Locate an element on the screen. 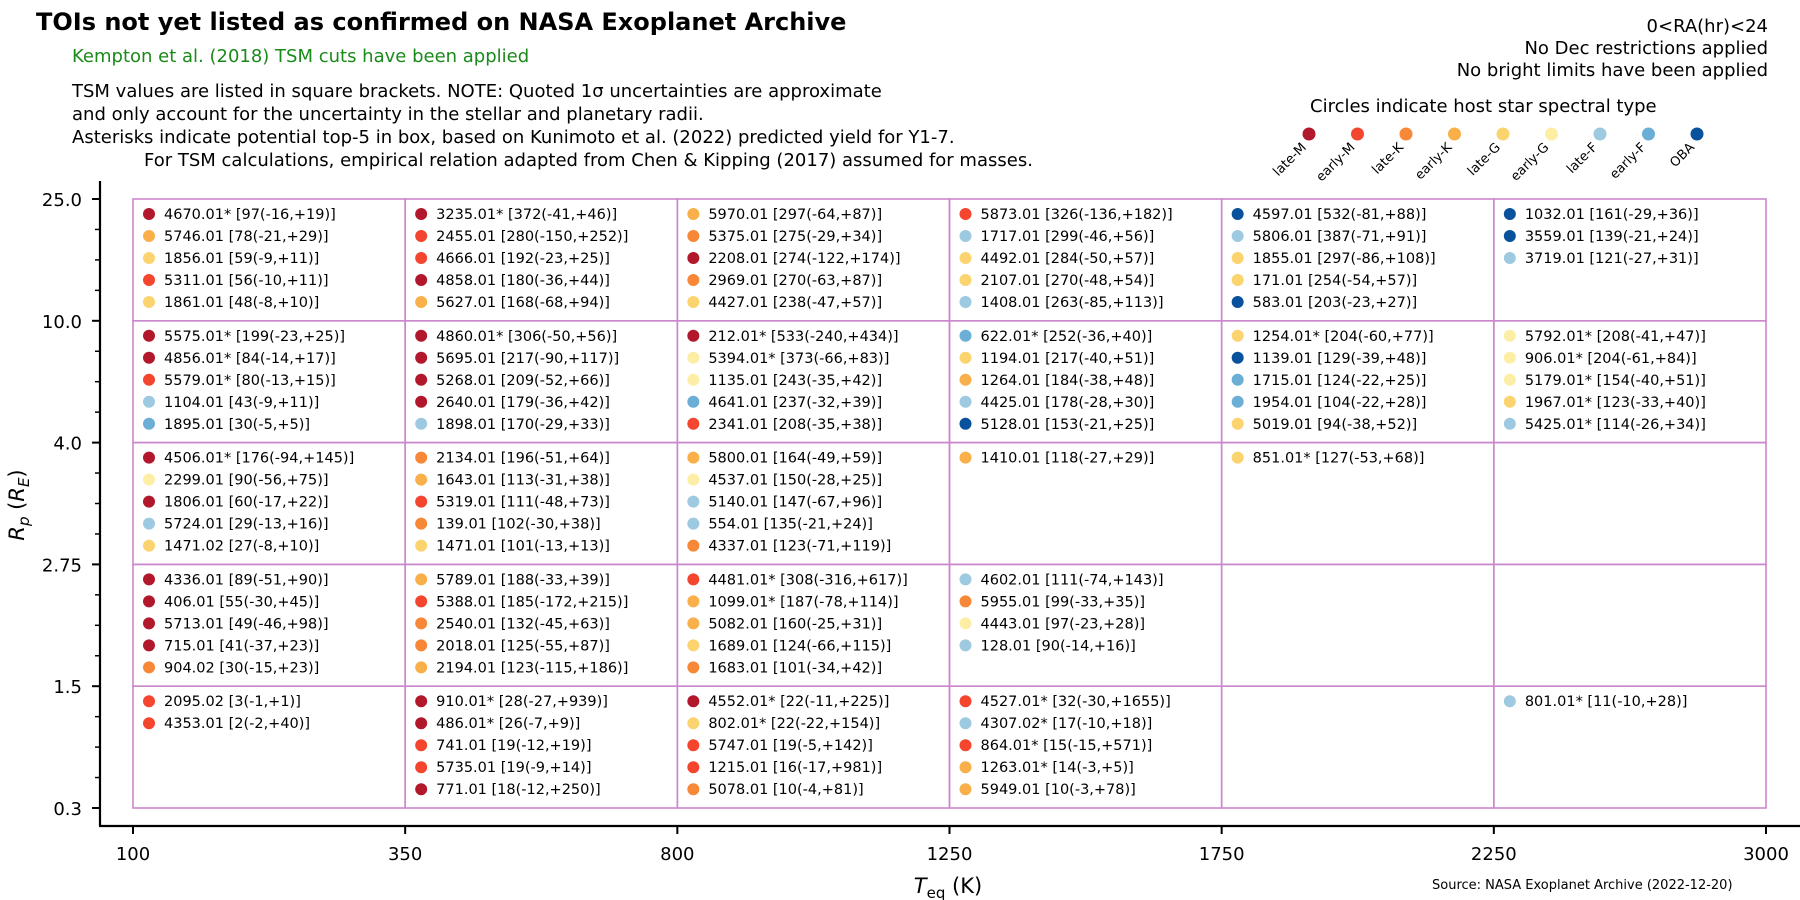 This screenshot has height=900, width=1800. legend-label-OBA: OBA is located at coordinates (1682, 155).